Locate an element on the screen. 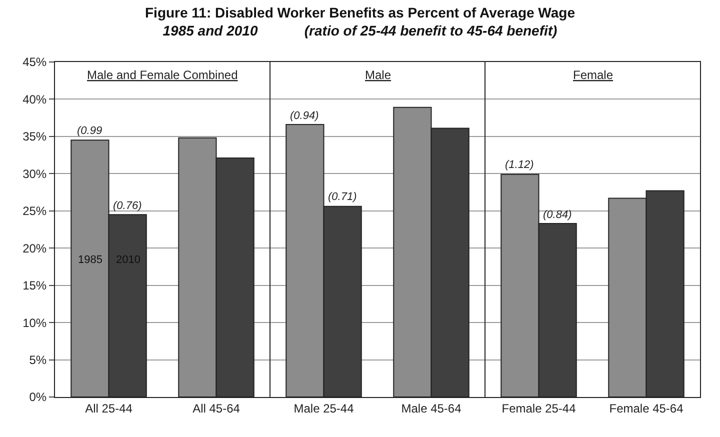 The image size is (720, 437). x-tick-label: Female 25-44 is located at coordinates (539, 408).